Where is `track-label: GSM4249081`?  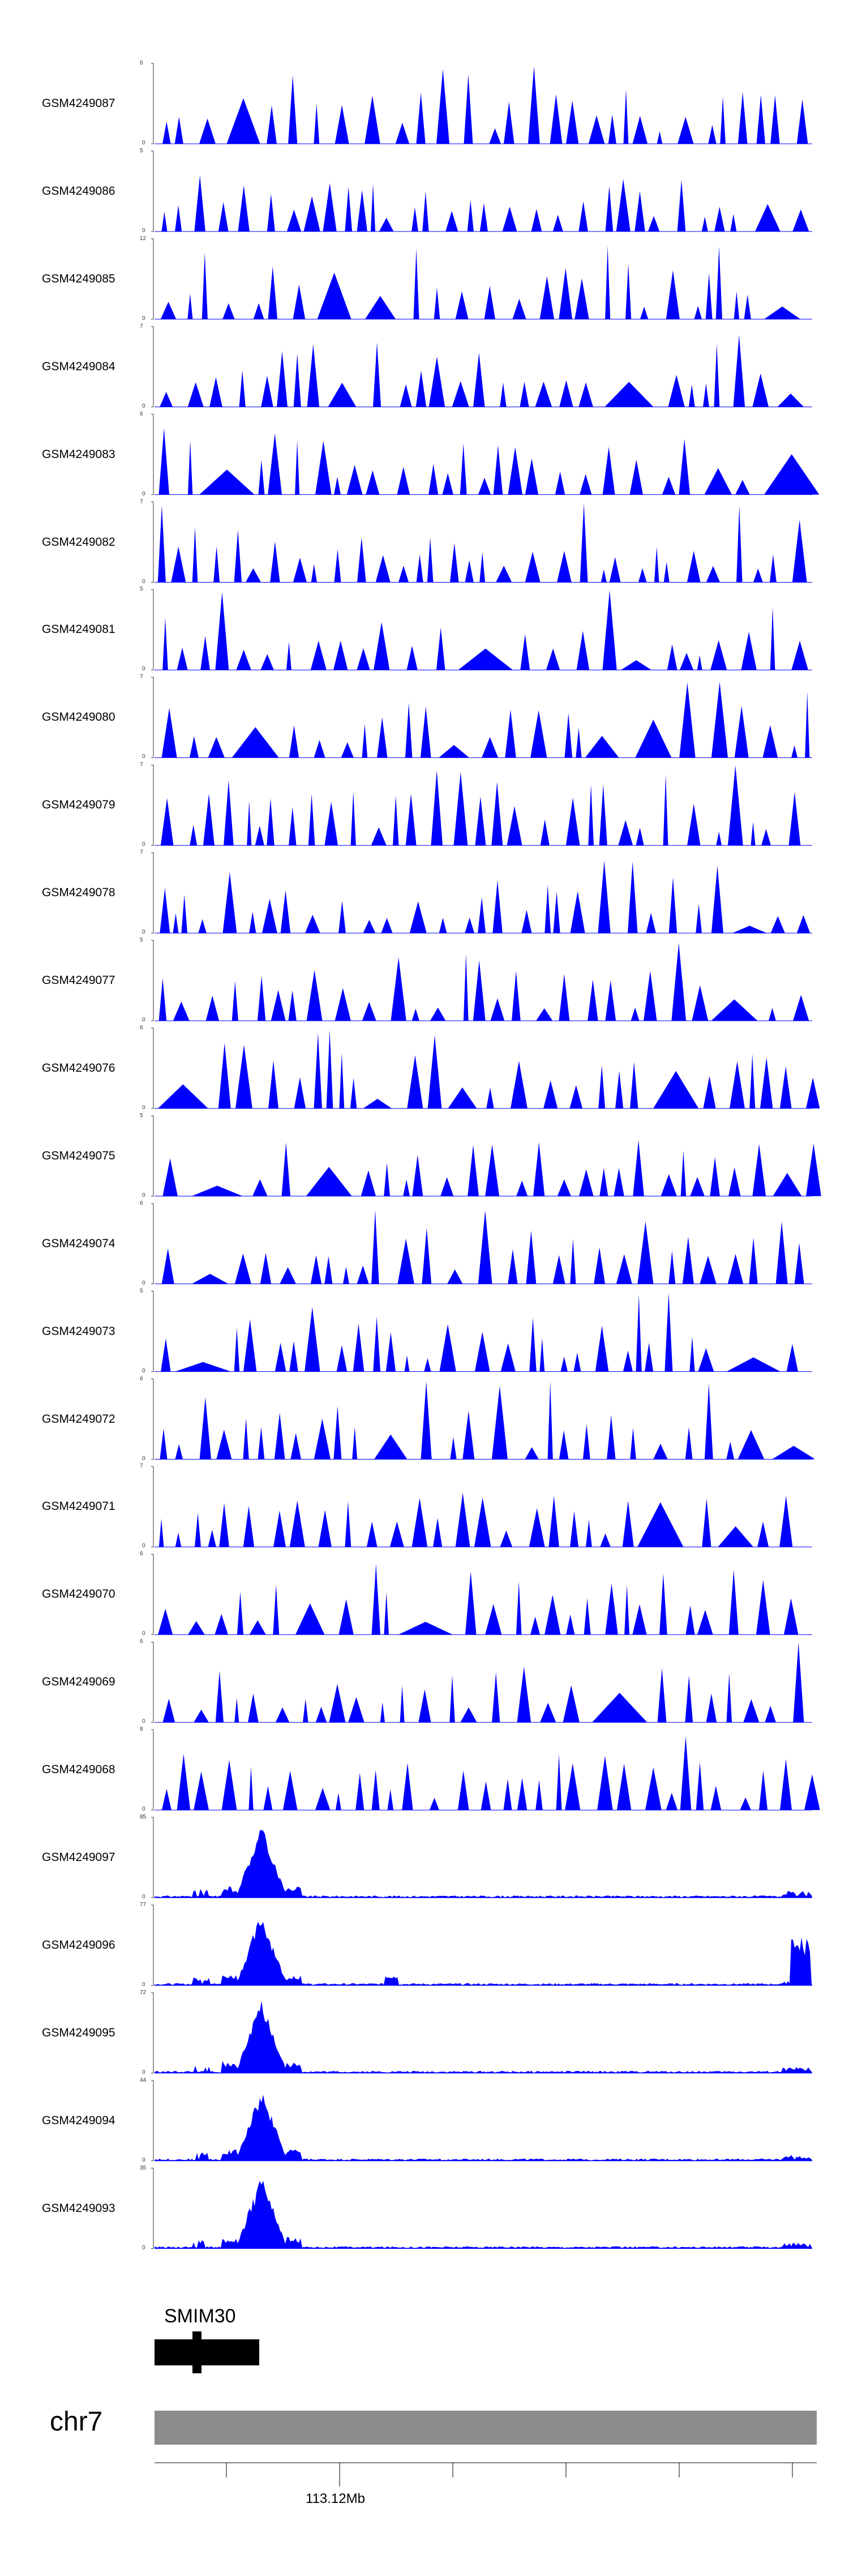 track-label: GSM4249081 is located at coordinates (78, 629).